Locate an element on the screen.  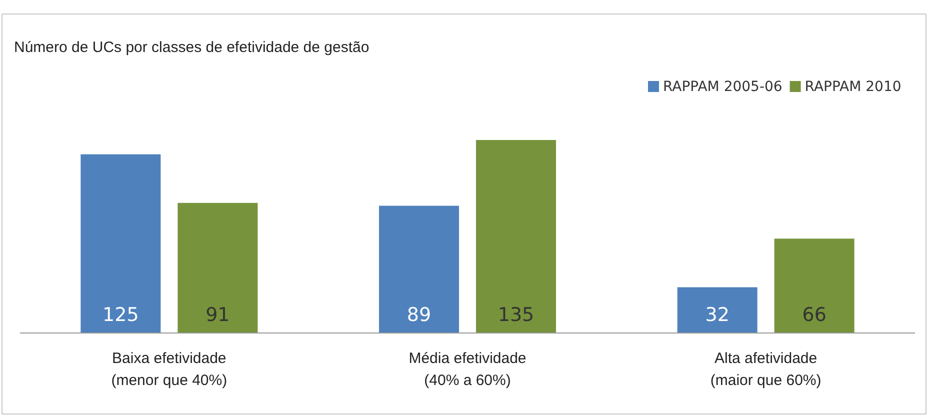
data-label: 66 is located at coordinates (814, 315).